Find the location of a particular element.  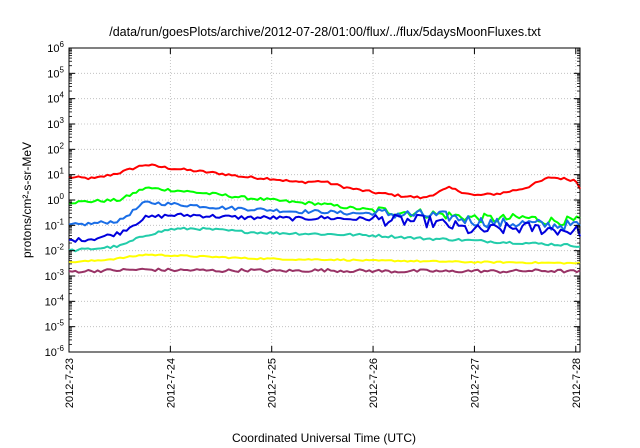

y-tick-label: 10⁴ is located at coordinates (55, 98).